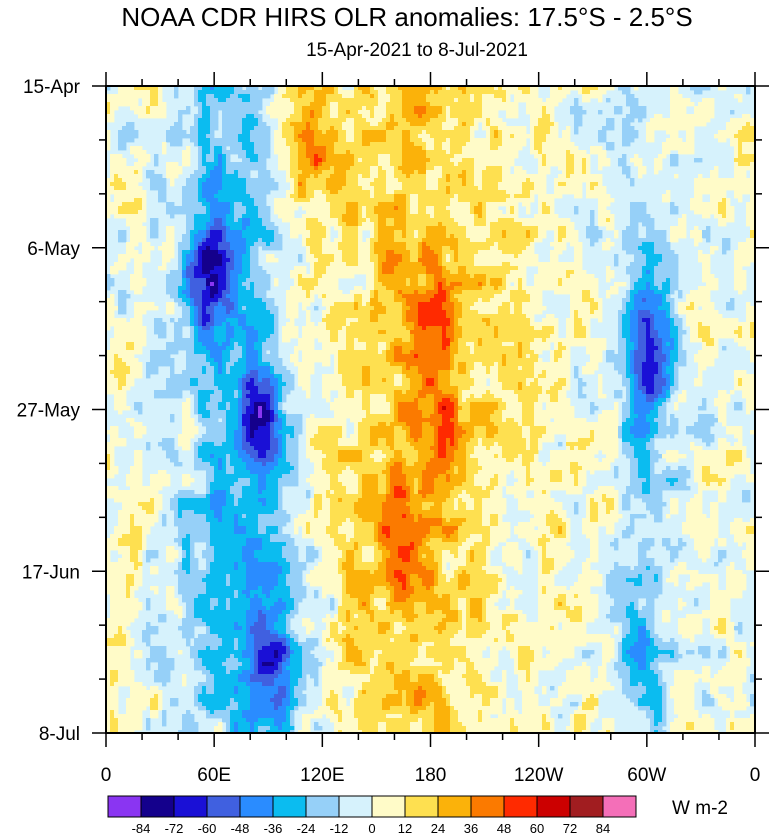  I want to click on y-tick-label: 8-Jul, so click(59, 734).